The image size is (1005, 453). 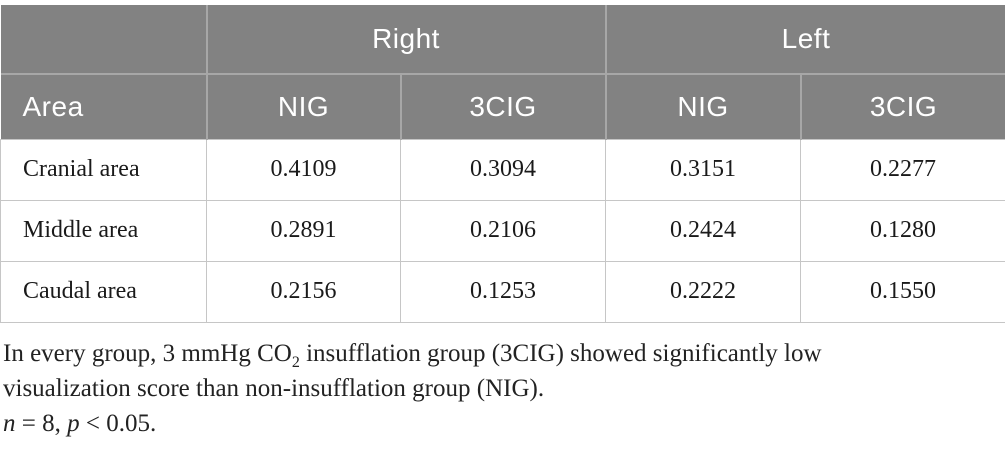 I want to click on table-row: Caudal area 0.2156 0.1253 0.2222 0.1550, so click(x=502, y=291).